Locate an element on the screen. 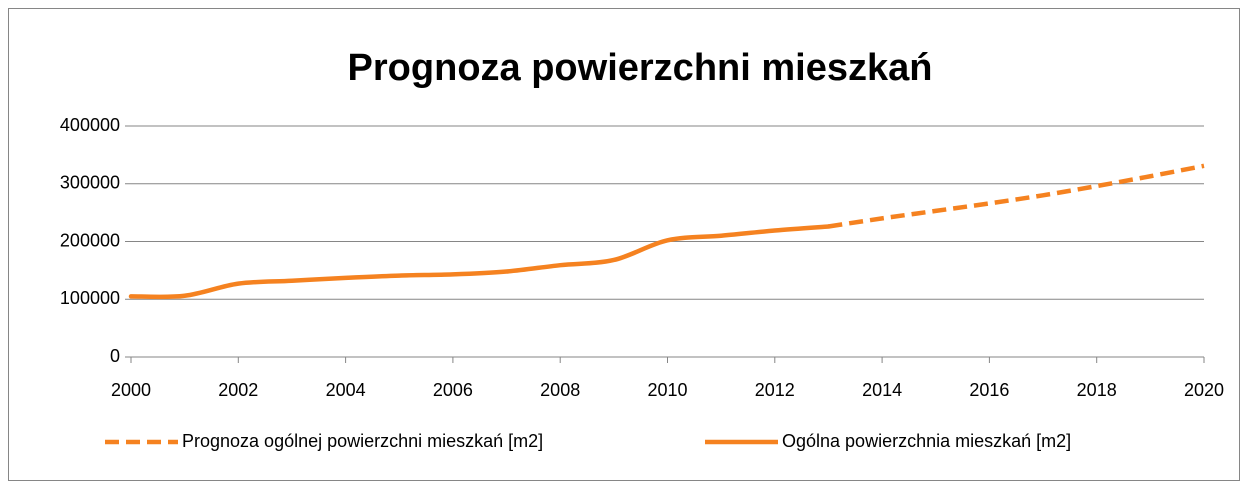 Image resolution: width=1249 pixels, height=483 pixels. chart-title: Prognoza powierzchni mieszkań is located at coordinates (640, 68).